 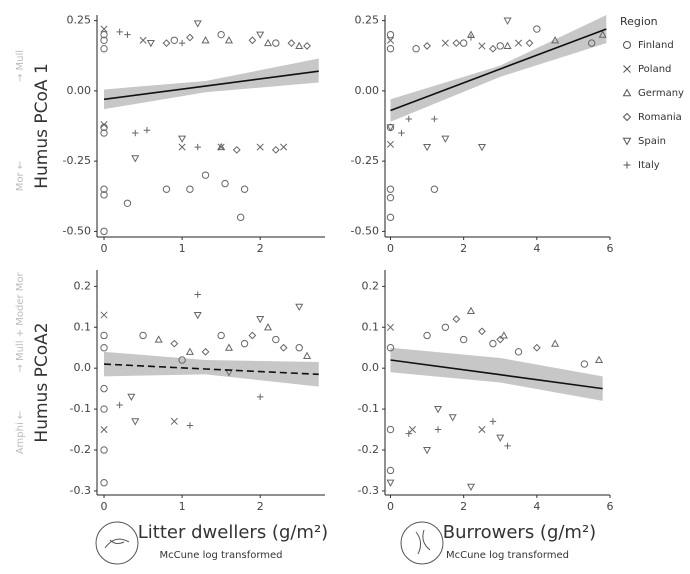 I want to click on legend-title: Region, so click(x=639, y=21).